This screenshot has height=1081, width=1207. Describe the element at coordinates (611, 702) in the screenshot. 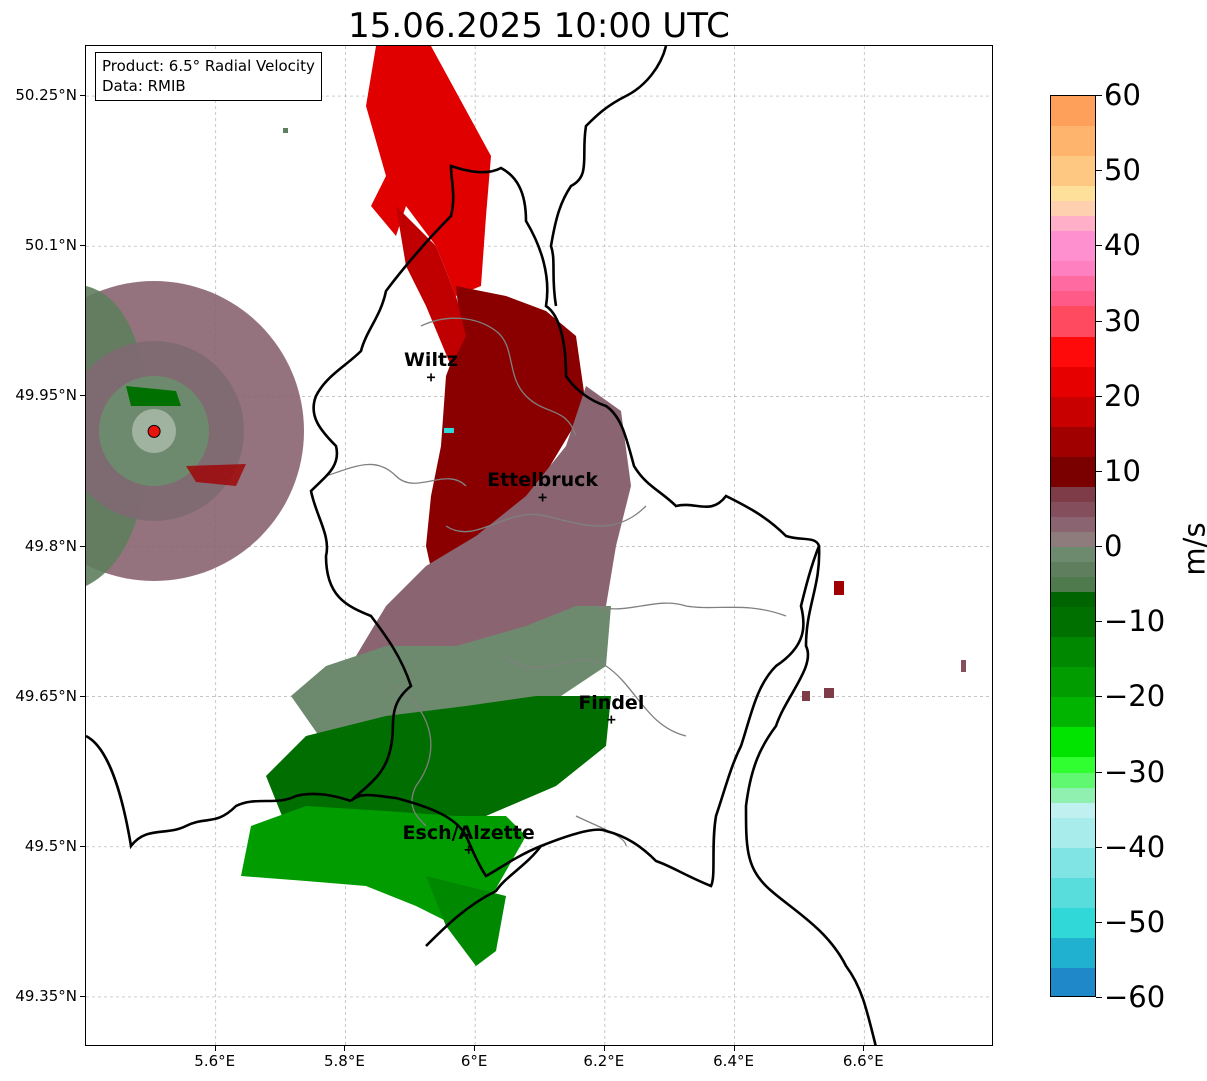

I see `city-label-2: Findel` at that location.